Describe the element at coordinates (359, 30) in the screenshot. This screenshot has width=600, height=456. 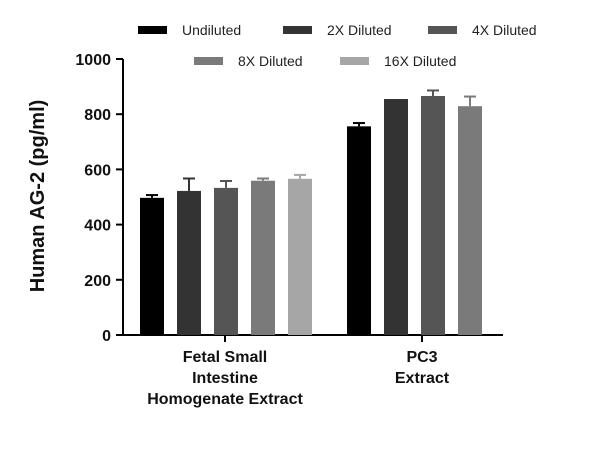
I see `legend-label: 2X Diluted` at that location.